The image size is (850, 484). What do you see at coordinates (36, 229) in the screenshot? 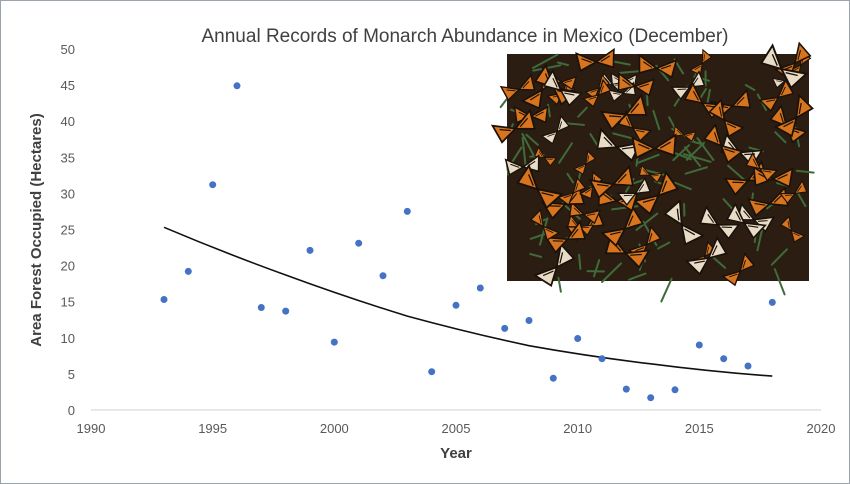
I see `y-axis-title: Area Forest Occupied (Hectares)` at bounding box center [36, 229].